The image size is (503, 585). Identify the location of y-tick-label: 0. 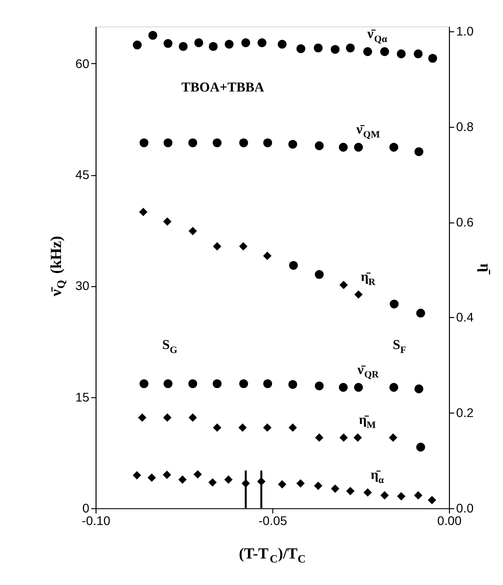
(86, 509).